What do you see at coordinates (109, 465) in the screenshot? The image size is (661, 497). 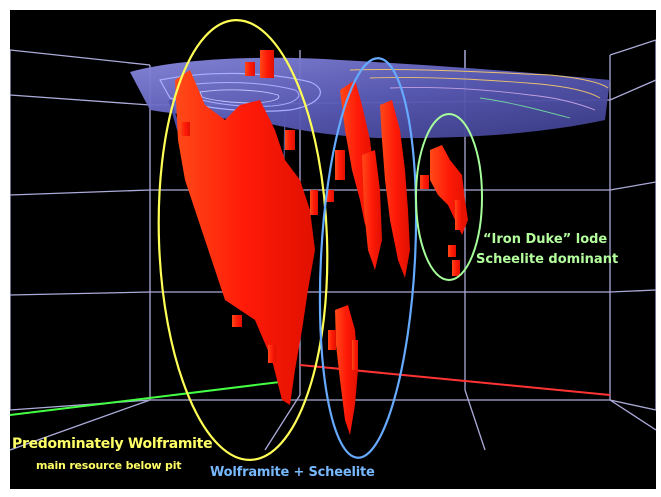 I see `label-wolframite-sub: main resource below pit` at bounding box center [109, 465].